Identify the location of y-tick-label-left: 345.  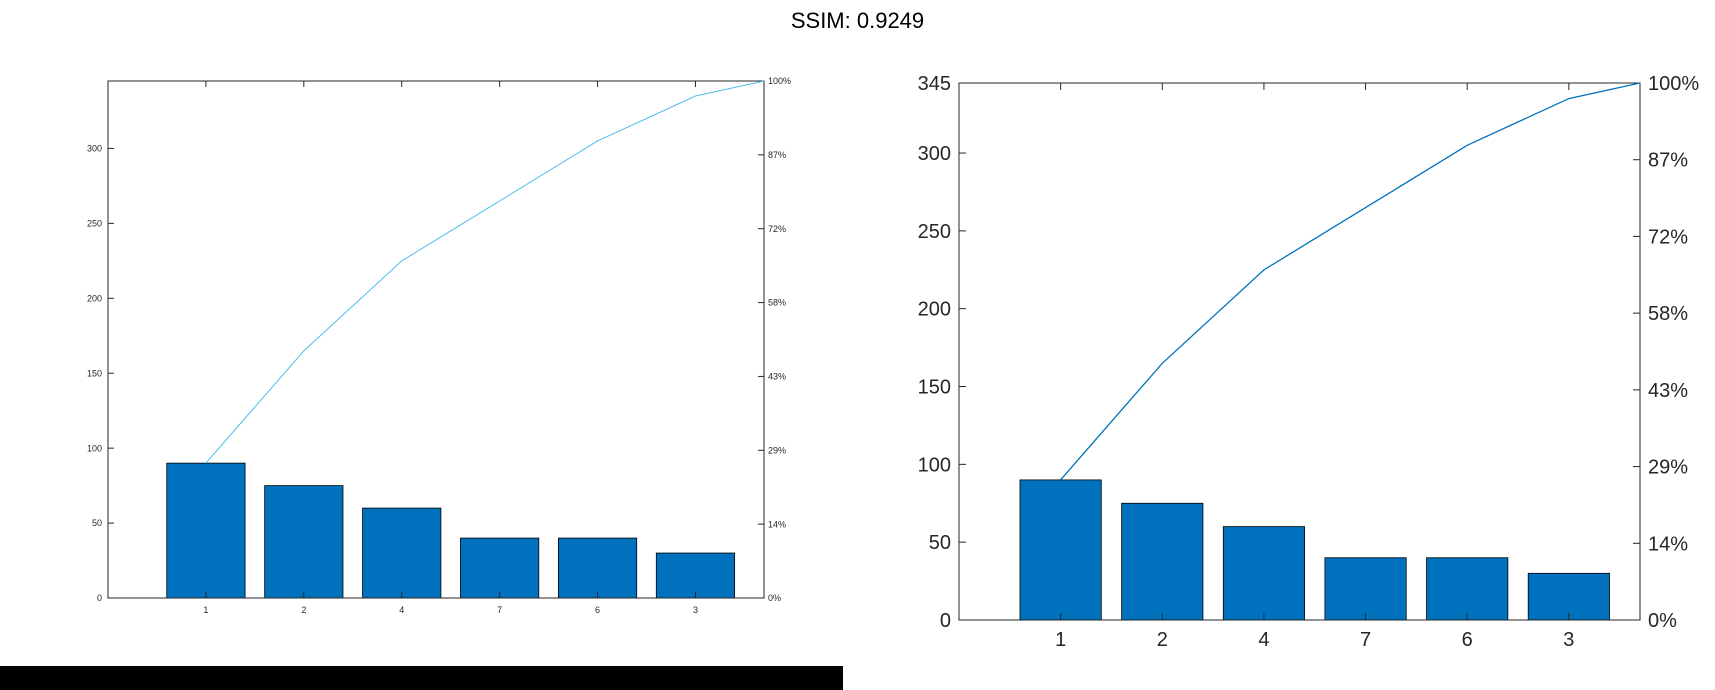
(934, 84).